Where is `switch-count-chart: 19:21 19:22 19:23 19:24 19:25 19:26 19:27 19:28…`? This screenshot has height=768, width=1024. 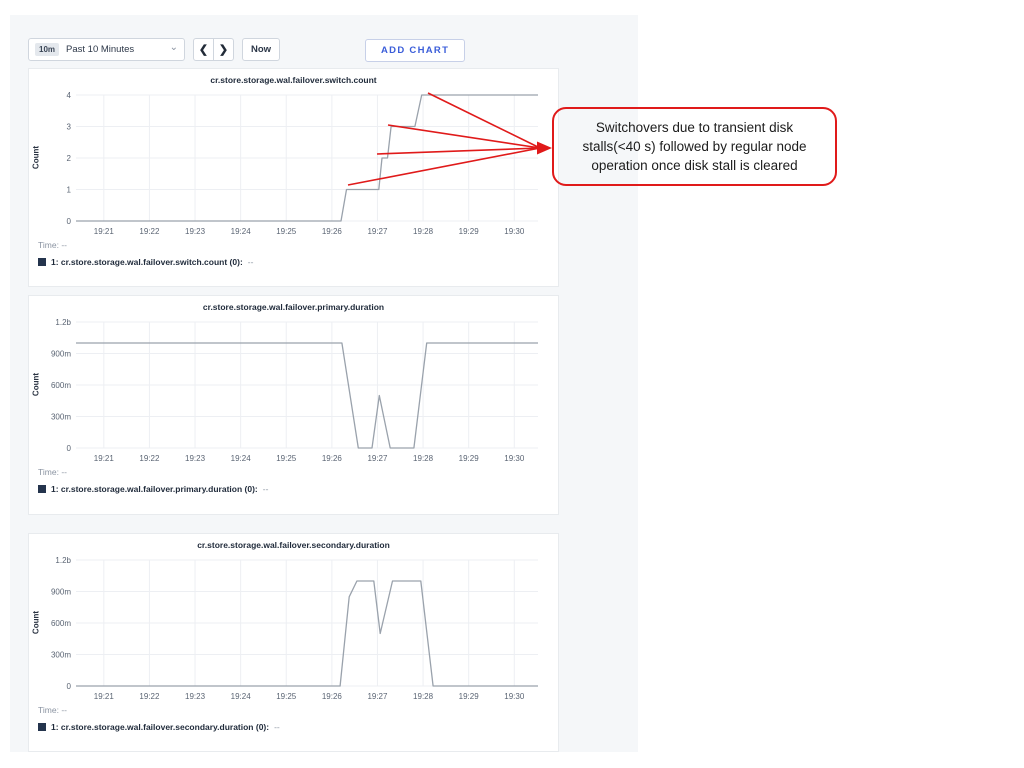 switch-count-chart: 19:21 19:22 19:23 19:24 19:25 19:26 19:27 19:28… is located at coordinates (293, 163).